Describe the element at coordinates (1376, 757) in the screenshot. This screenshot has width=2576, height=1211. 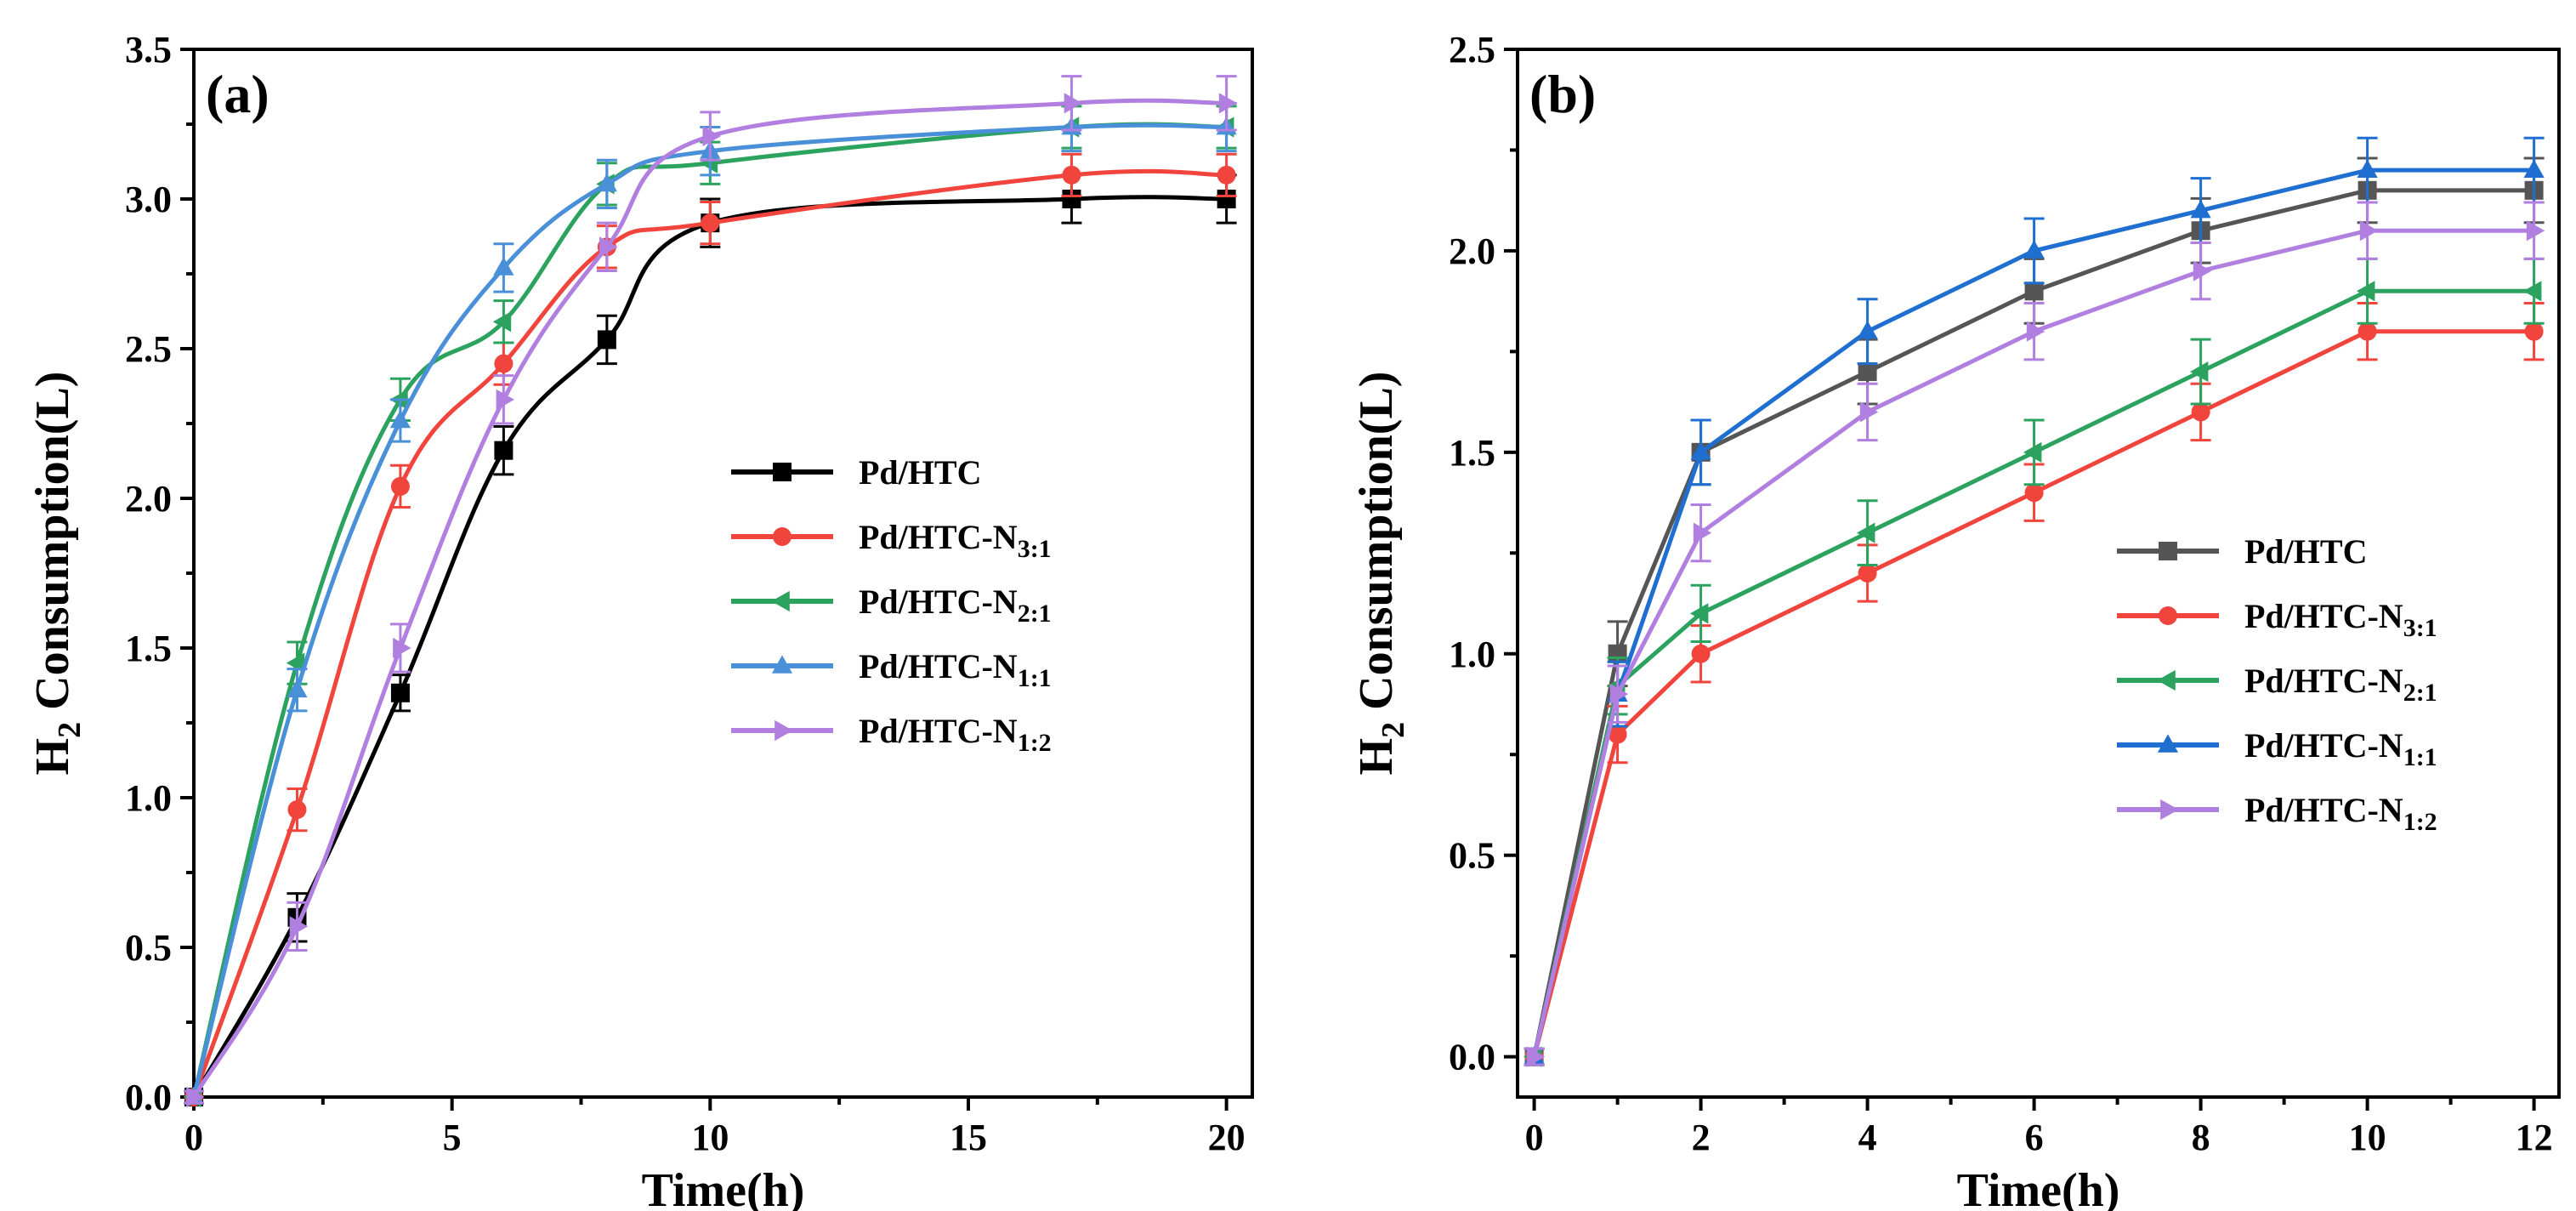
I see `y-axis-title-main: H` at that location.